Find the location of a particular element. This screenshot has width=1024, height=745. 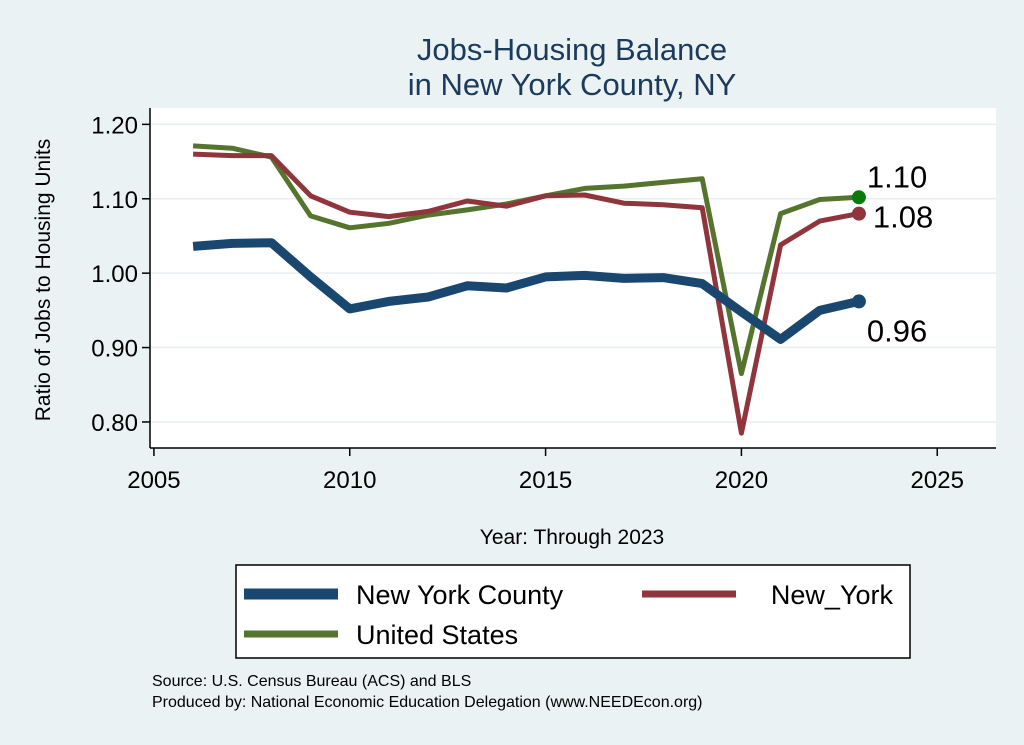

x-tick-label: 2025 is located at coordinates (937, 480).